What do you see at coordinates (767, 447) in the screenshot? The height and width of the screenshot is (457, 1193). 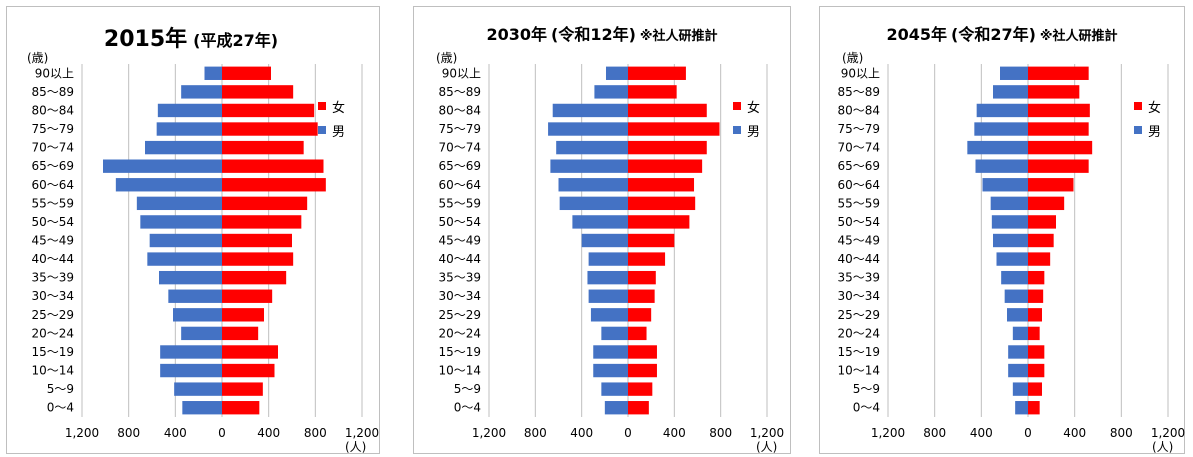 I see `x-unit-label: (人)` at bounding box center [767, 447].